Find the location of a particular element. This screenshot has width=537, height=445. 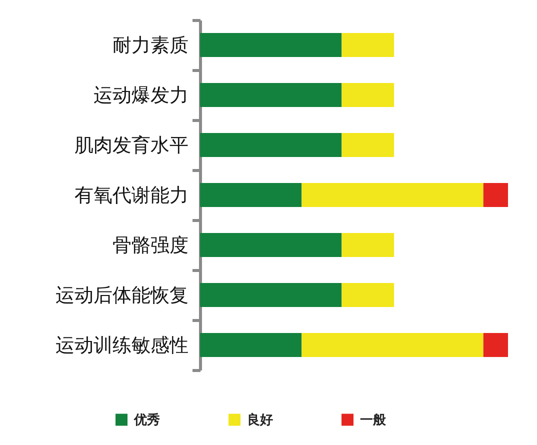

y-tick-label: 有氧代谢能力 is located at coordinates (131, 195).